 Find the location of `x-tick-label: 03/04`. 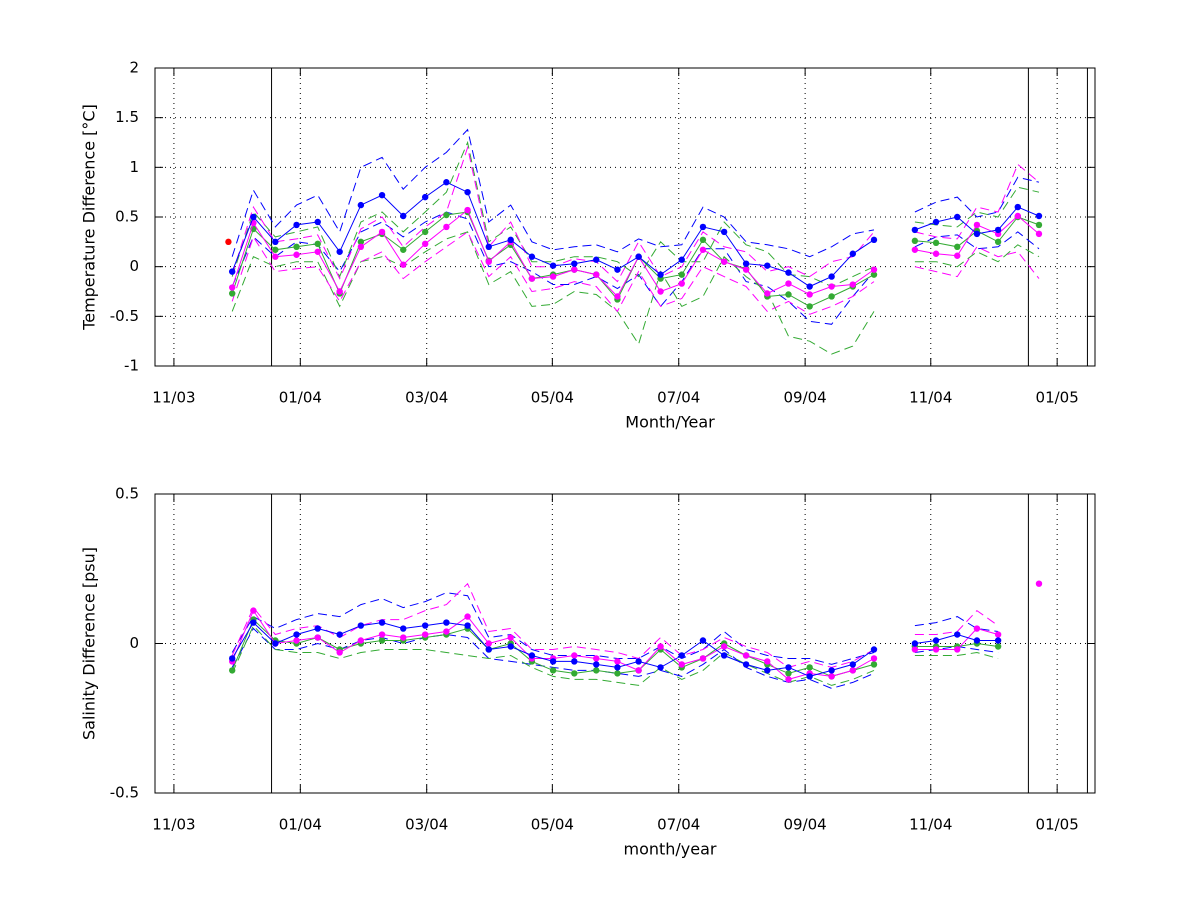

x-tick-label: 03/04 is located at coordinates (426, 398).